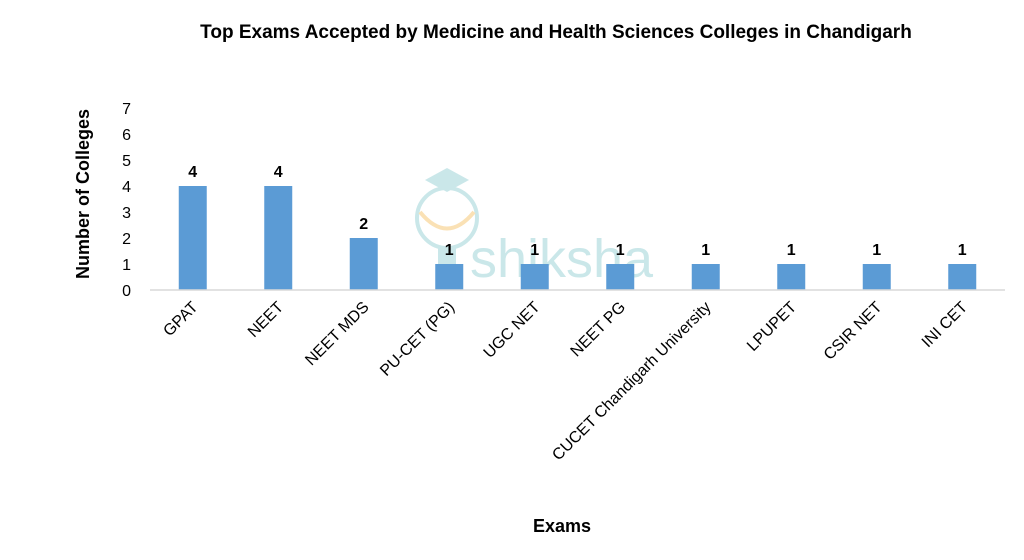 This screenshot has height=560, width=1024. I want to click on y-axis-ticks: 0 1 2 3 4 5 6 7, so click(126, 200).